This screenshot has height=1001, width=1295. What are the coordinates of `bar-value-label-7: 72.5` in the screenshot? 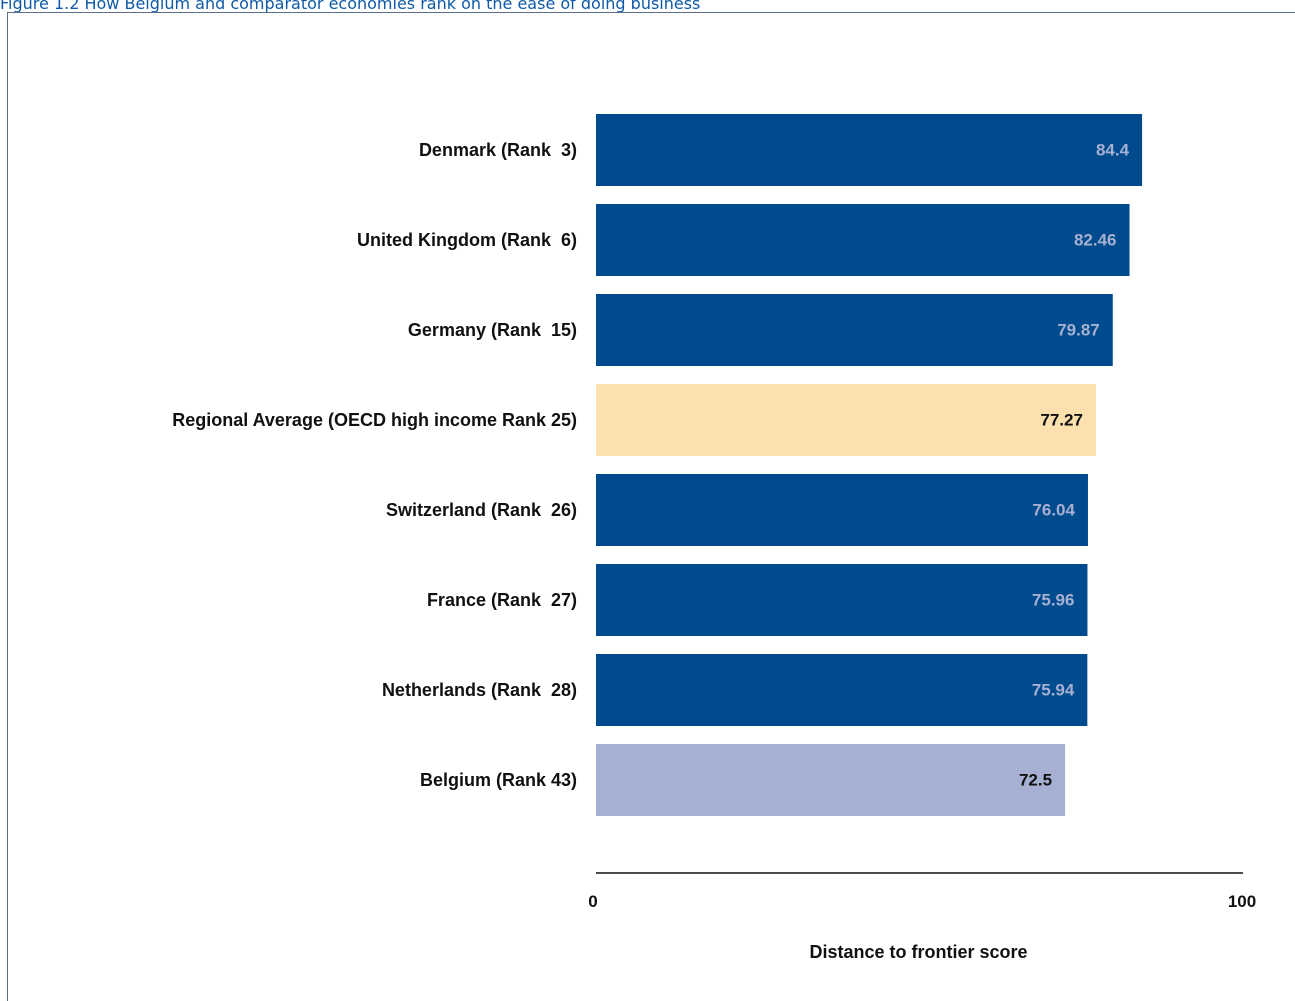 It's located at (1035, 780).